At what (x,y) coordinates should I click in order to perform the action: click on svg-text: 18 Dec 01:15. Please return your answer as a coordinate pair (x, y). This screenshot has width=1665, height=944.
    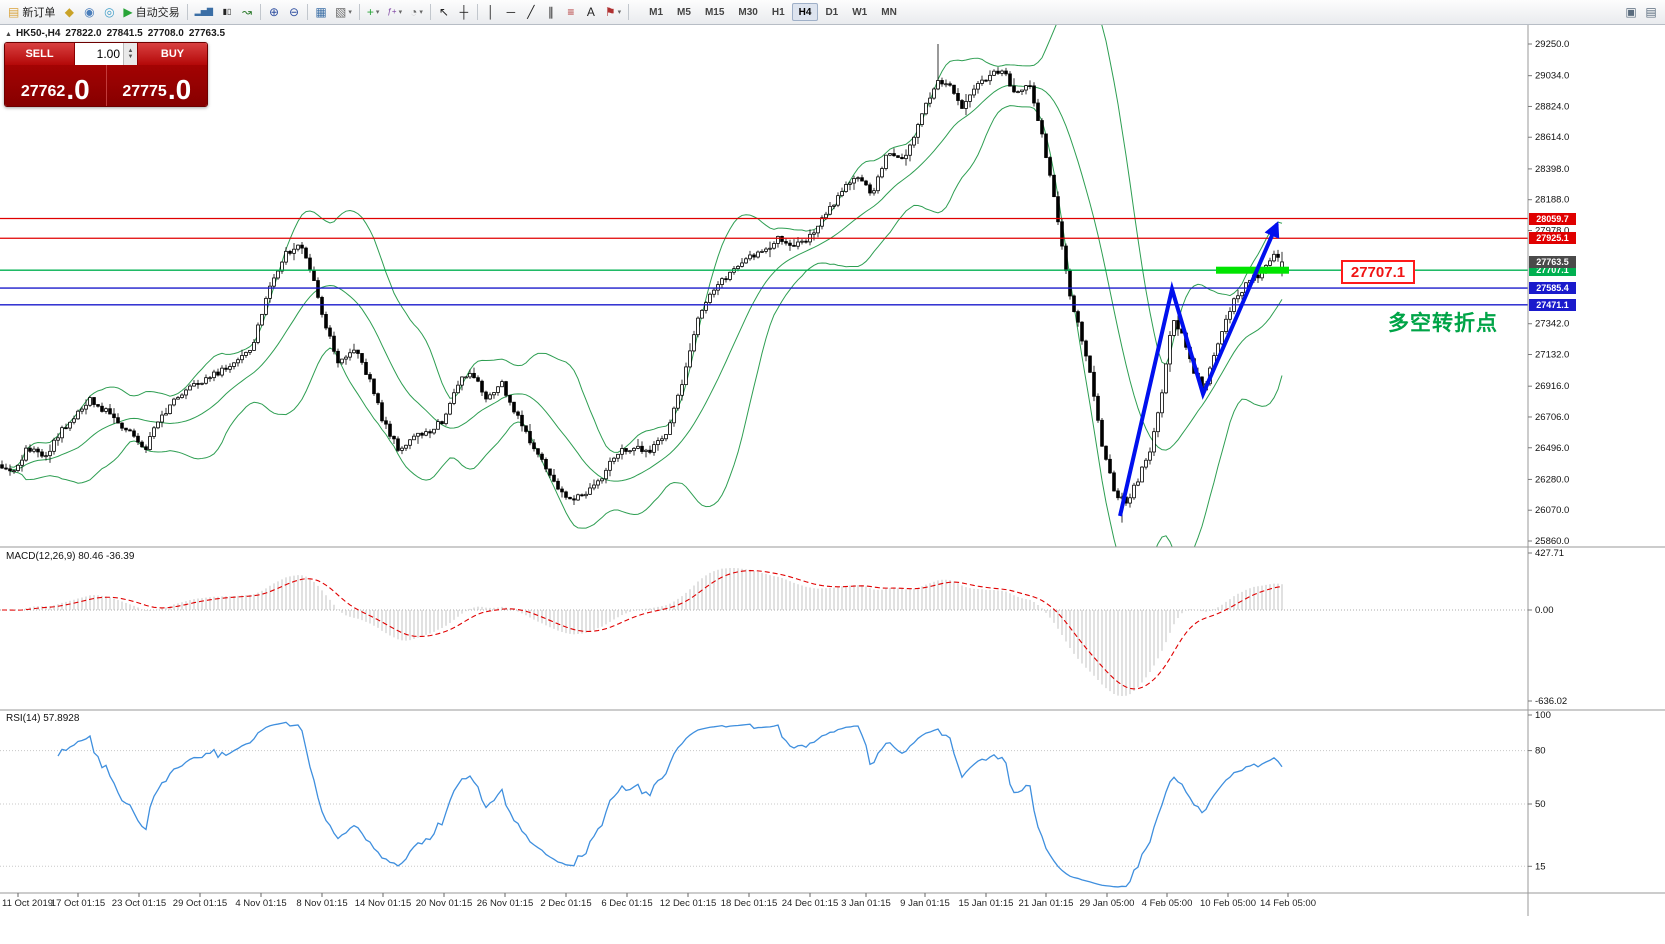
    Looking at the image, I should click on (749, 903).